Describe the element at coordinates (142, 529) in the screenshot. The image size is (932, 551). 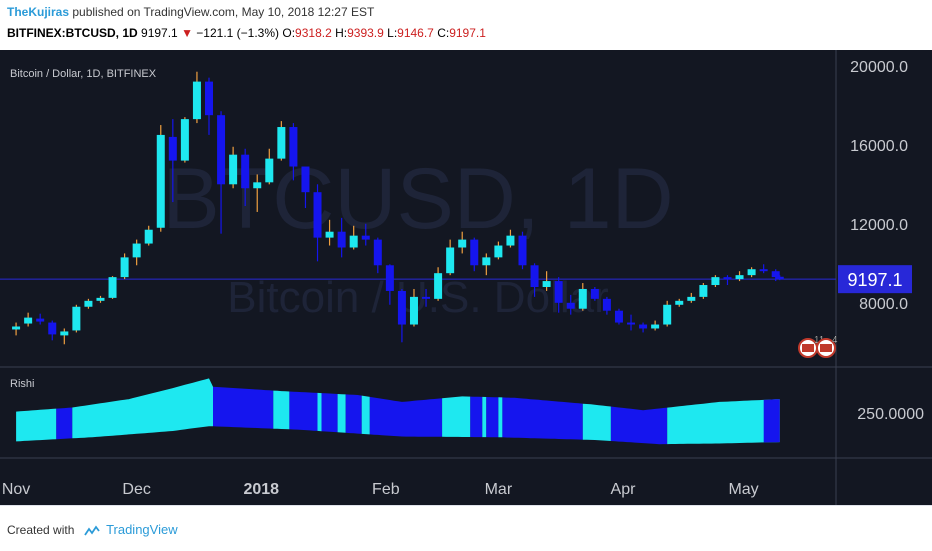
I see `tradingview-brand: TradingView` at that location.